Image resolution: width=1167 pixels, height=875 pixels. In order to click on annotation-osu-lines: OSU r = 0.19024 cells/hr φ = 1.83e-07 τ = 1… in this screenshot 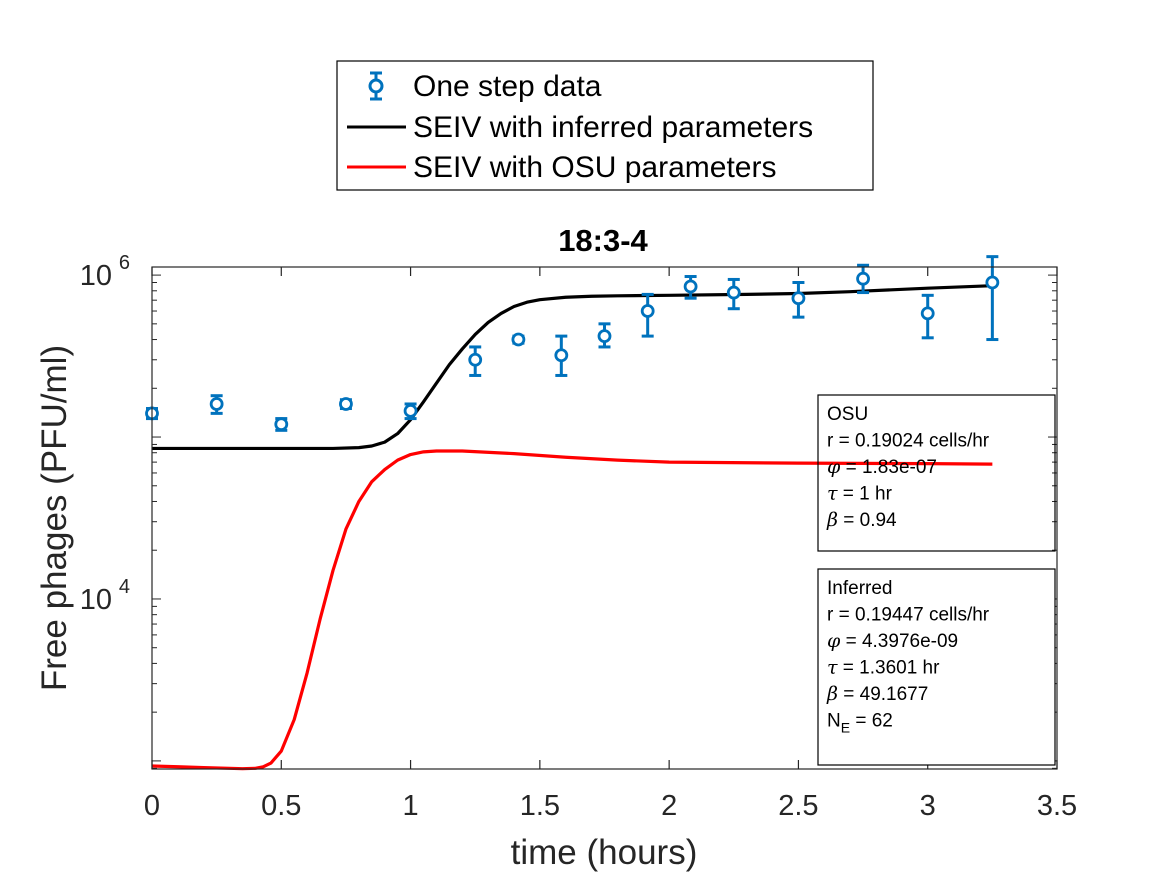, I will do `click(908, 467)`.